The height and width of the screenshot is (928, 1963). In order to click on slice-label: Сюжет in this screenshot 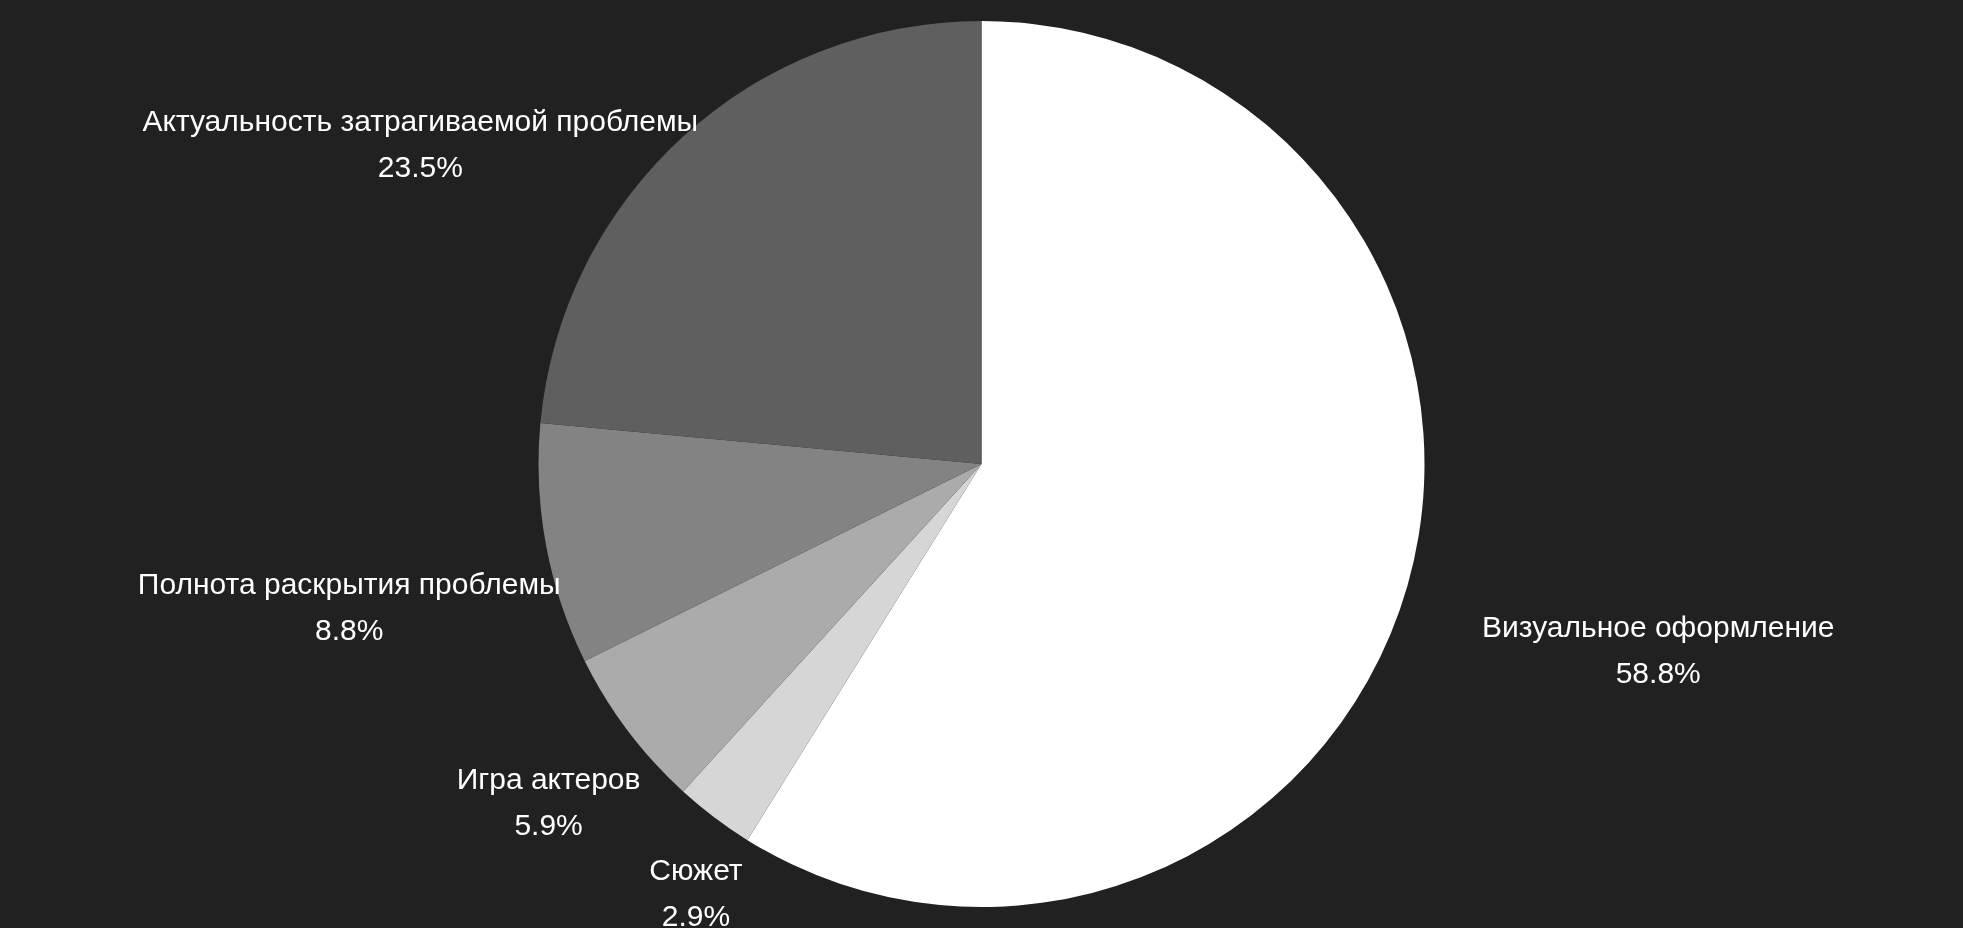, I will do `click(696, 869)`.